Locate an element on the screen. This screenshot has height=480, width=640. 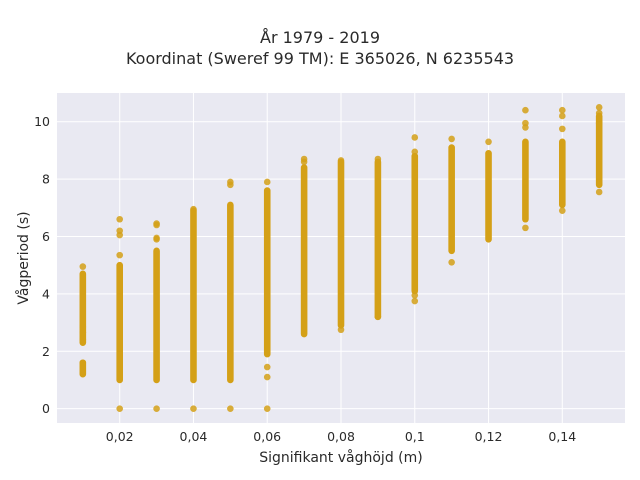
y-tick-label: 10 is located at coordinates (42, 121).